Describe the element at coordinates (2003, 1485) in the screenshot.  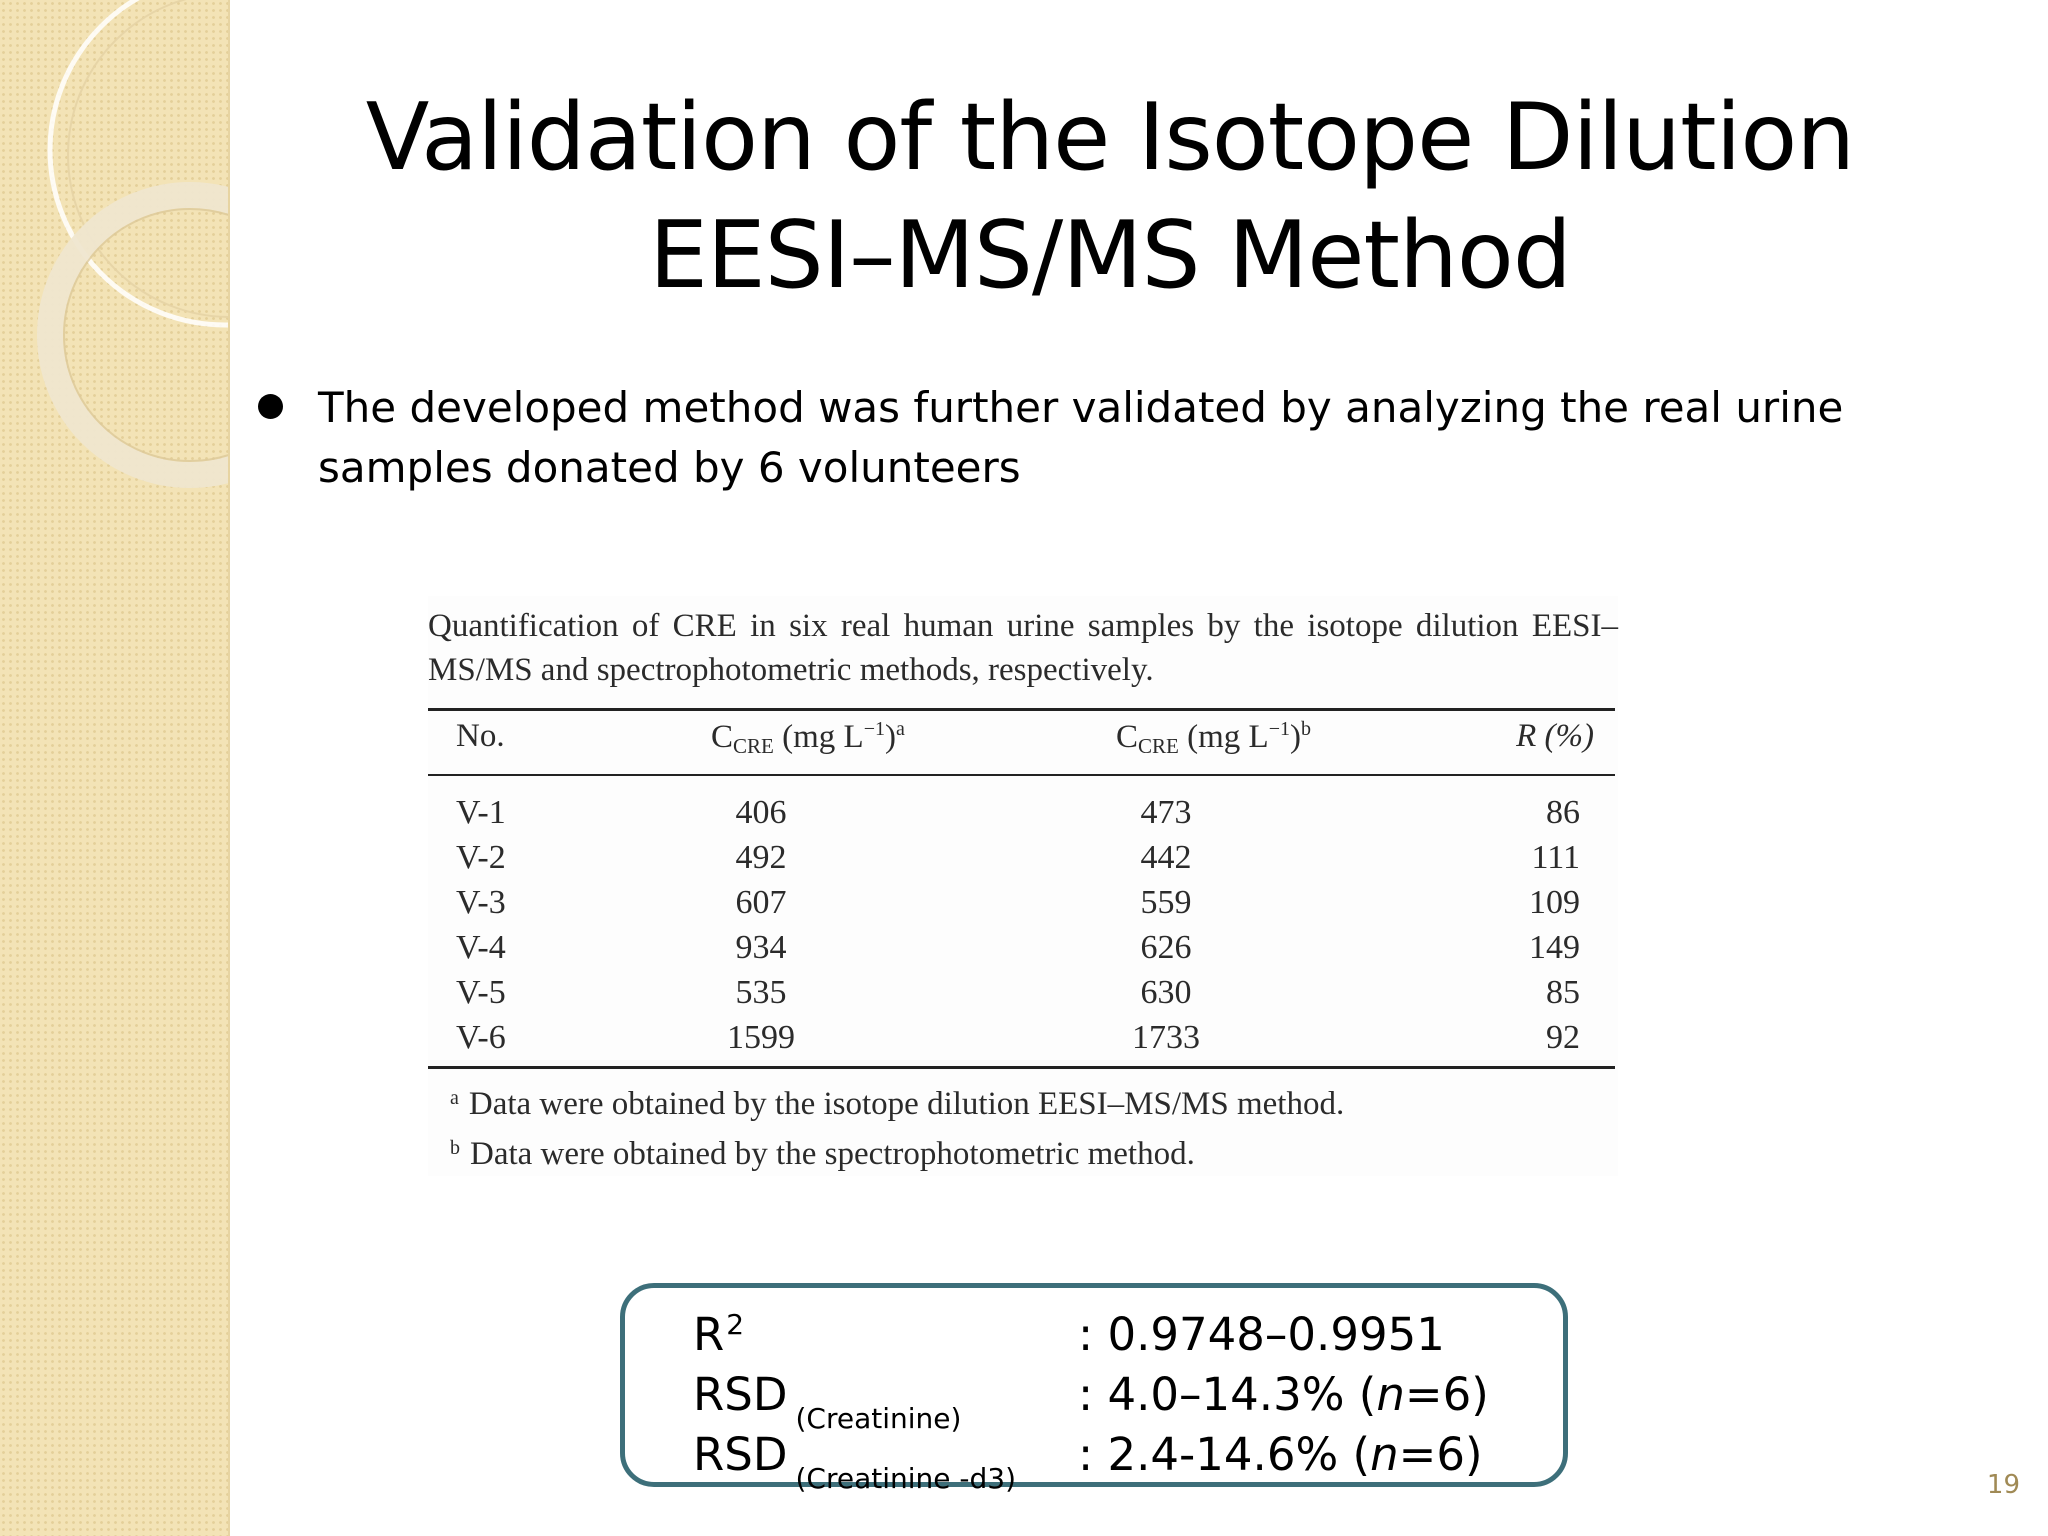
I see `page-number: 19` at that location.